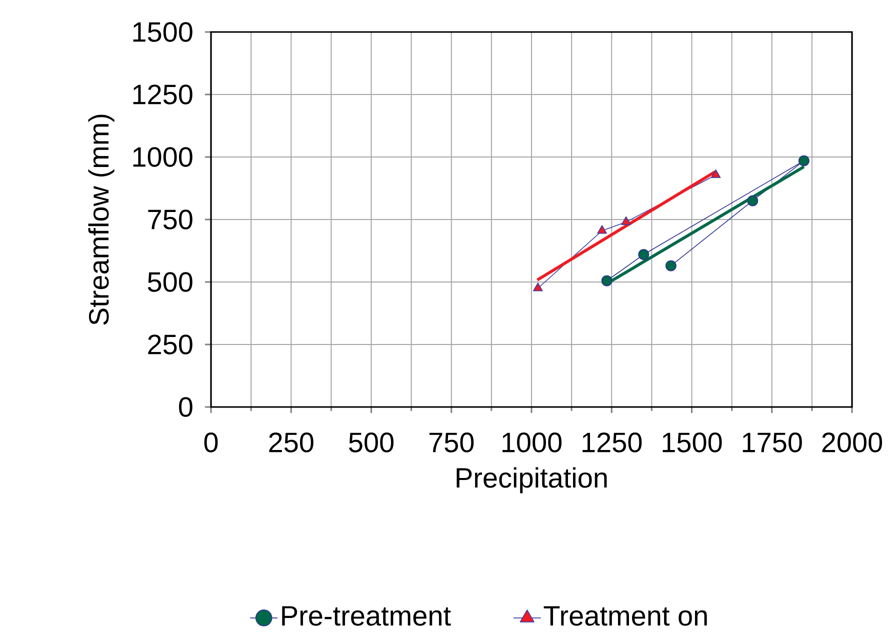  I want to click on x-tick-label: 1250, so click(612, 442).